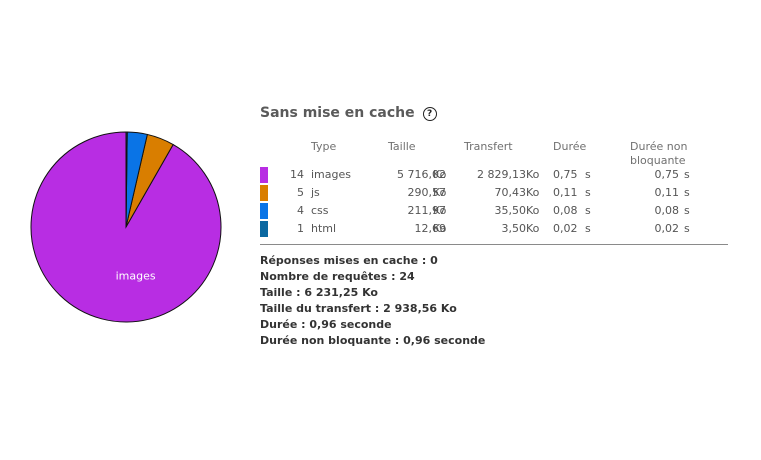 The image size is (761, 460). Describe the element at coordinates (570, 146) in the screenshot. I see `header-duration: Durée` at that location.